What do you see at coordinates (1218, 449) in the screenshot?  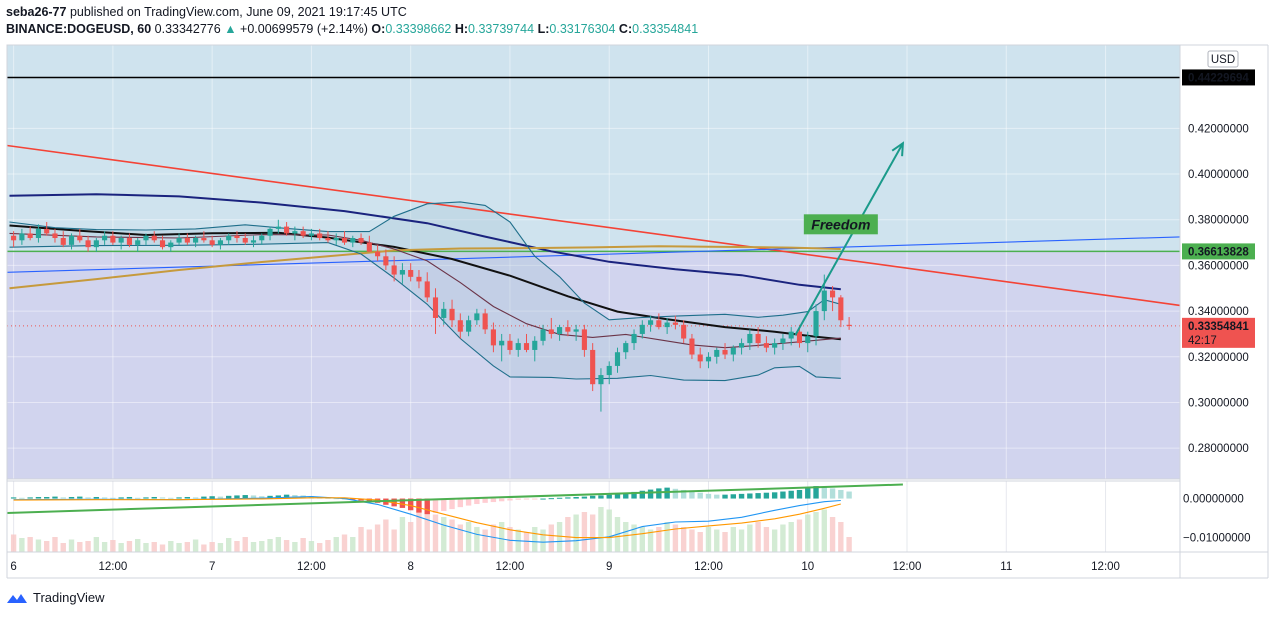 I see `price-tick-label: 0.28000000` at bounding box center [1218, 449].